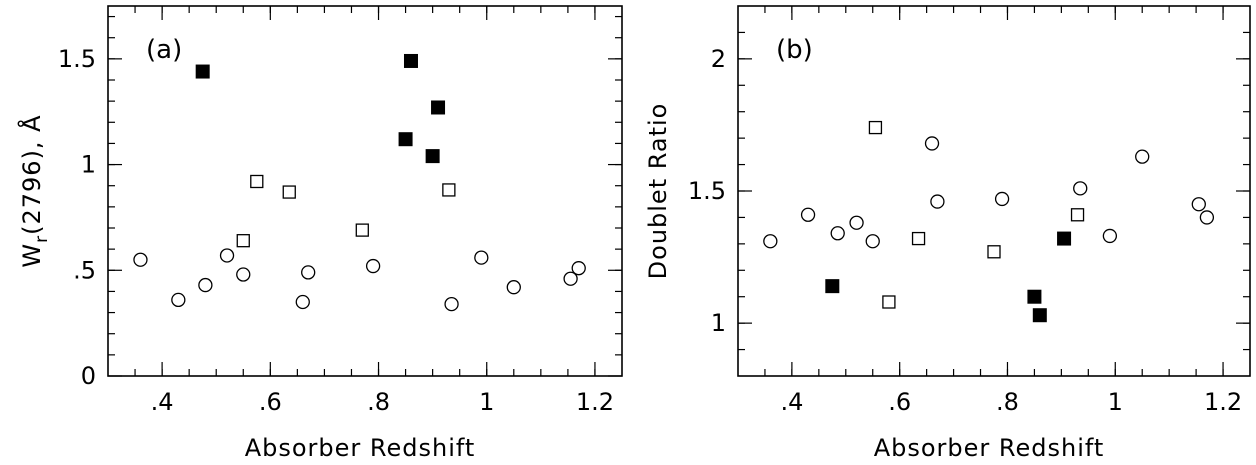  I want to click on panel-label: (a), so click(164, 50).